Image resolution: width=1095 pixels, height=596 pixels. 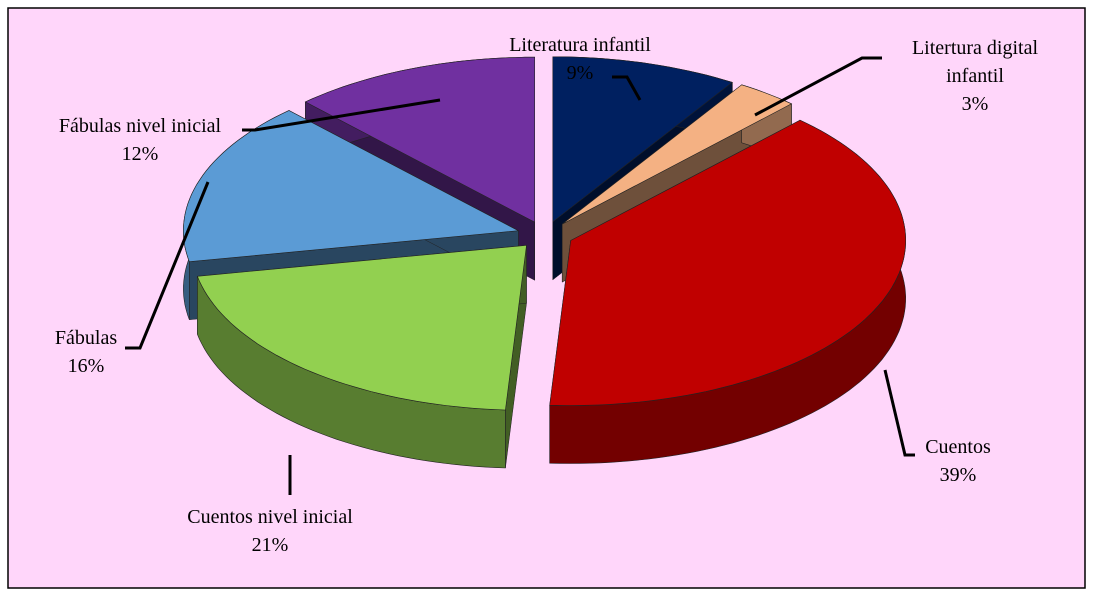 I want to click on label-value: 3%, so click(x=975, y=104).